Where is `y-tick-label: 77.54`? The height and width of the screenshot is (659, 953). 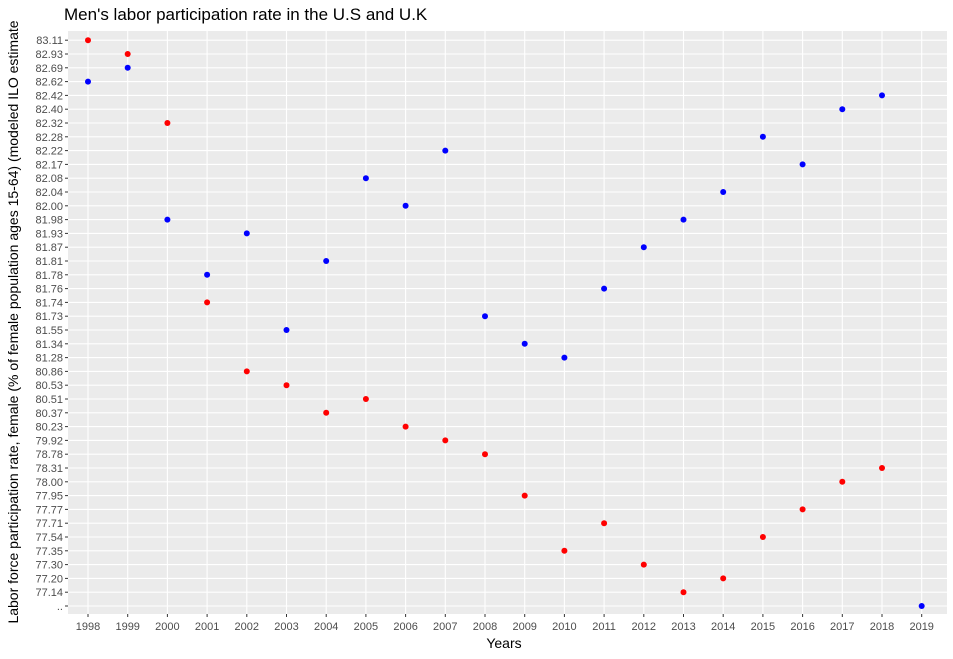 y-tick-label: 77.54 is located at coordinates (49, 538).